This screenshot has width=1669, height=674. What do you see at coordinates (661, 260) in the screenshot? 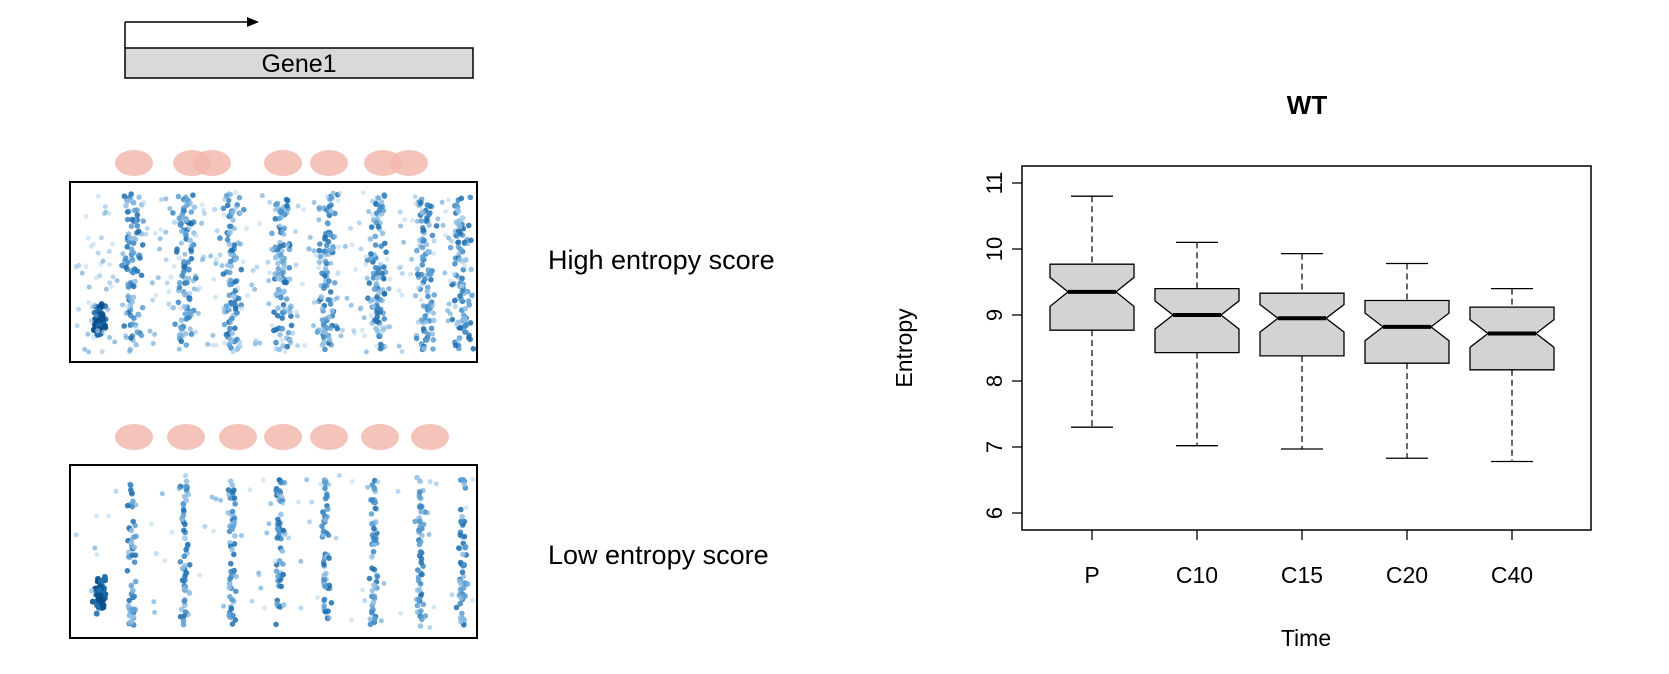
I see `high-entropy-label: High entropy score` at bounding box center [661, 260].